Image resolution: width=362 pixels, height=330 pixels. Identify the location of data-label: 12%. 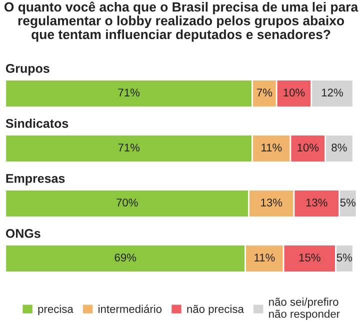
(332, 92).